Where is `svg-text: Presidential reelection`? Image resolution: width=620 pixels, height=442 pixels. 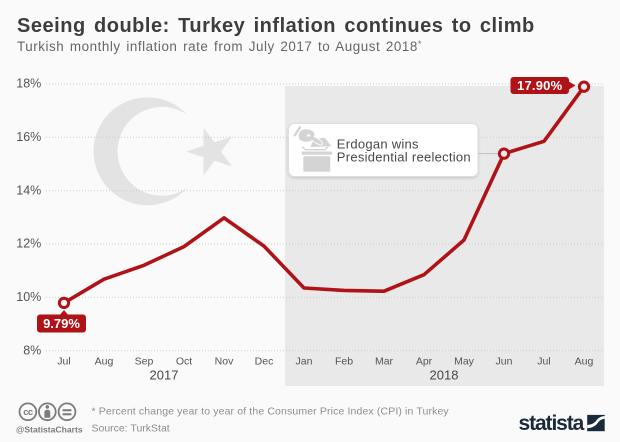
svg-text: Presidential reelection is located at coordinates (404, 157).